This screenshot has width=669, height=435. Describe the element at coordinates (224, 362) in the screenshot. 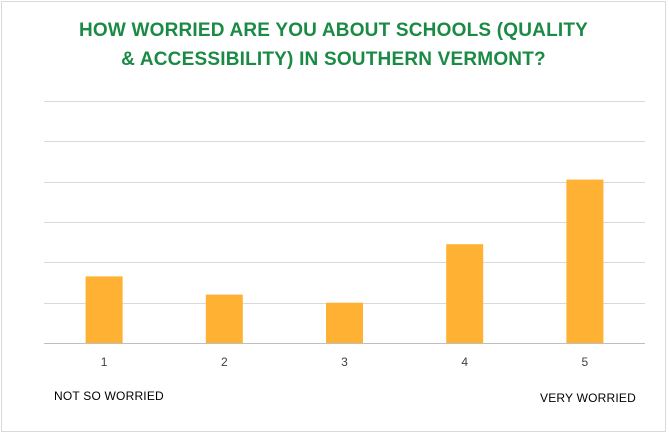

I see `x-tick-label-2: 2` at that location.